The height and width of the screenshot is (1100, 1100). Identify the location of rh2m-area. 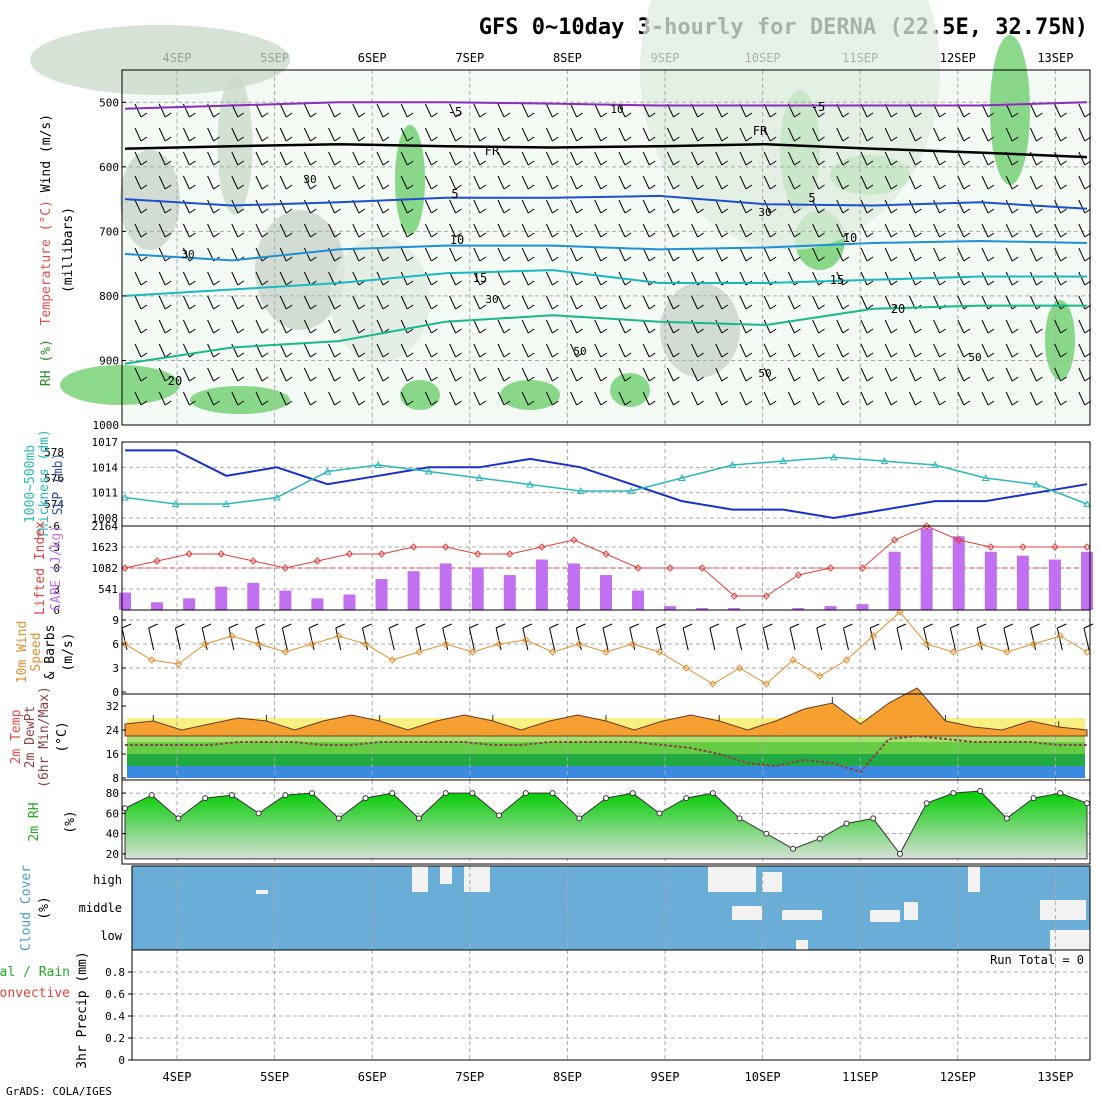
(606, 824).